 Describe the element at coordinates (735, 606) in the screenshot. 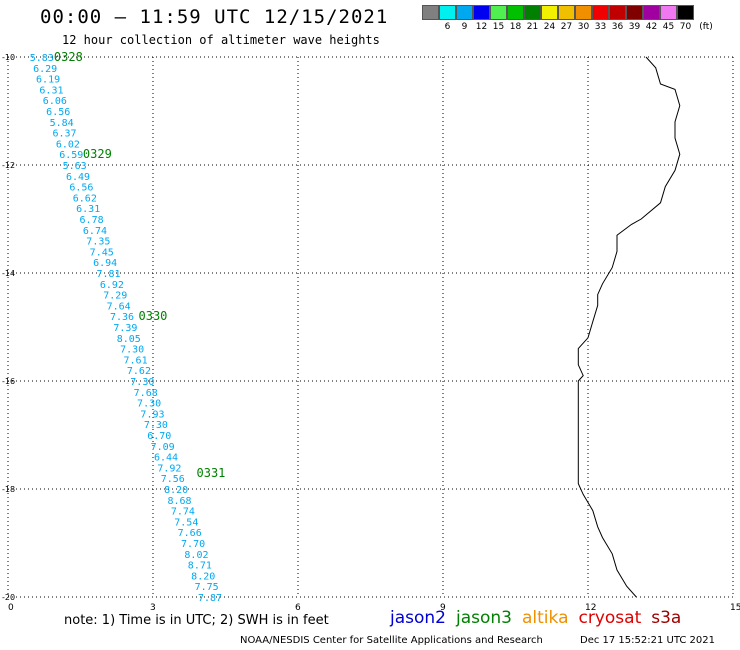

I see `x-tick-label: 15` at that location.